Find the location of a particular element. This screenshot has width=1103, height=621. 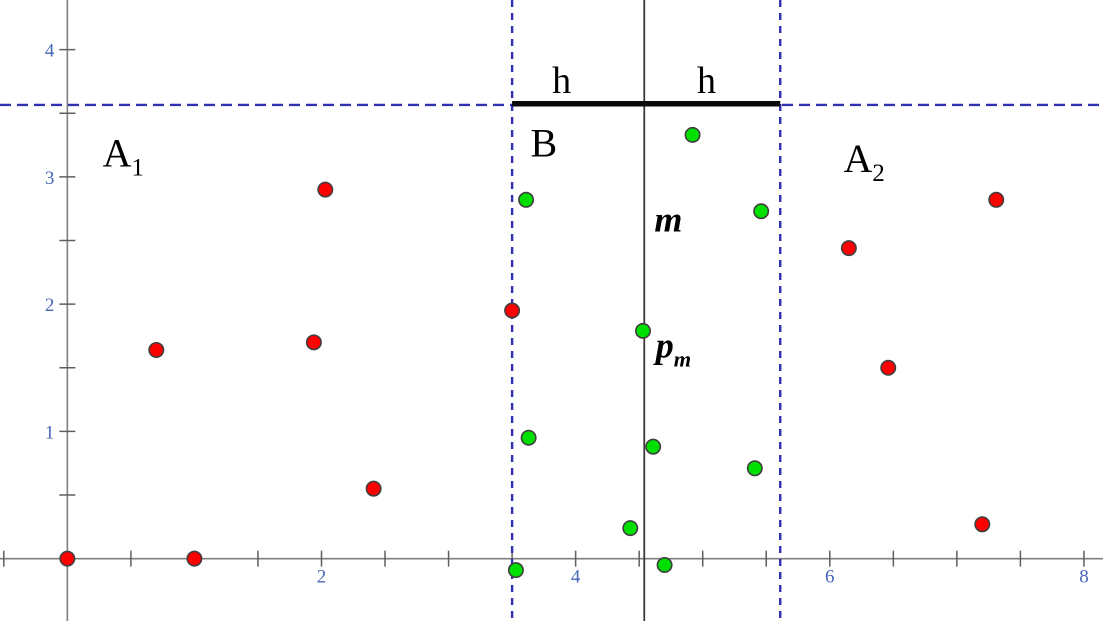

label-m: m is located at coordinates (668, 220).